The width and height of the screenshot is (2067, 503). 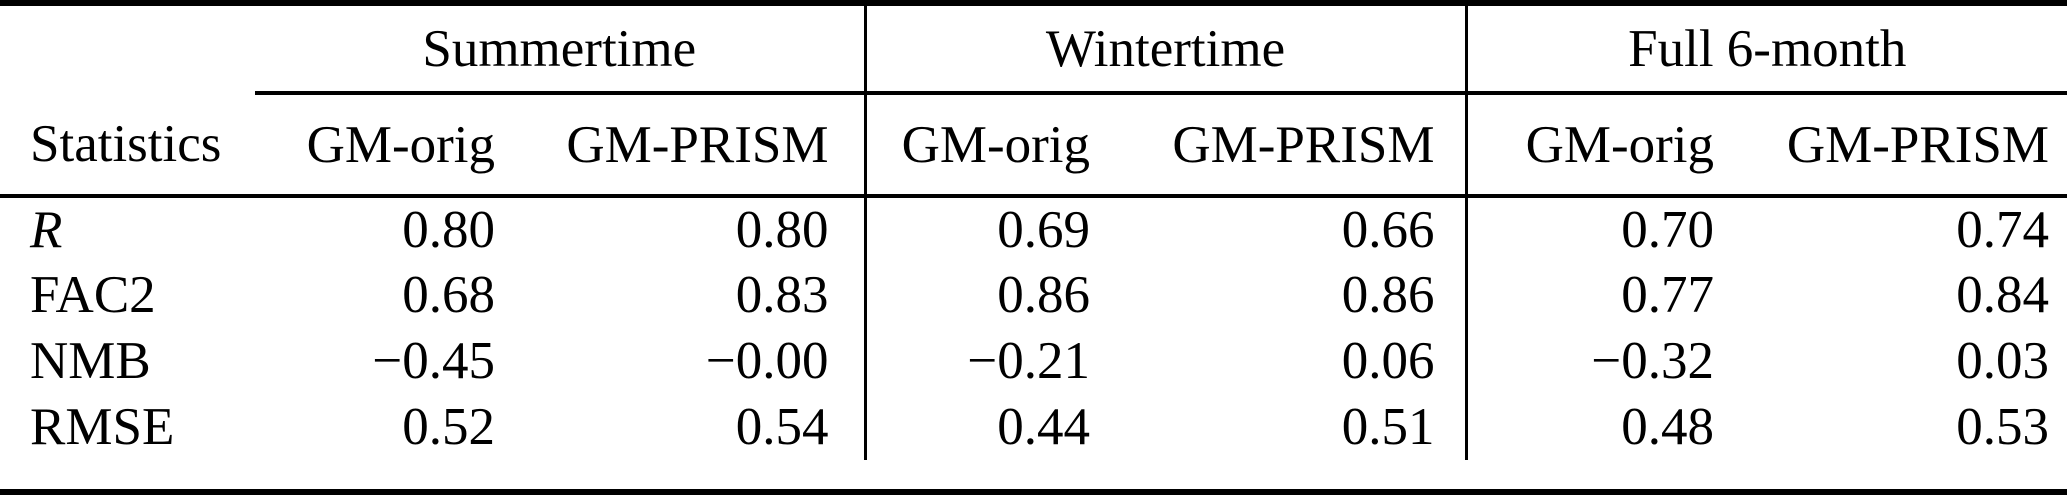 I want to click on cell-r-full-gm-prism: 0.74, so click(x=2003, y=230).